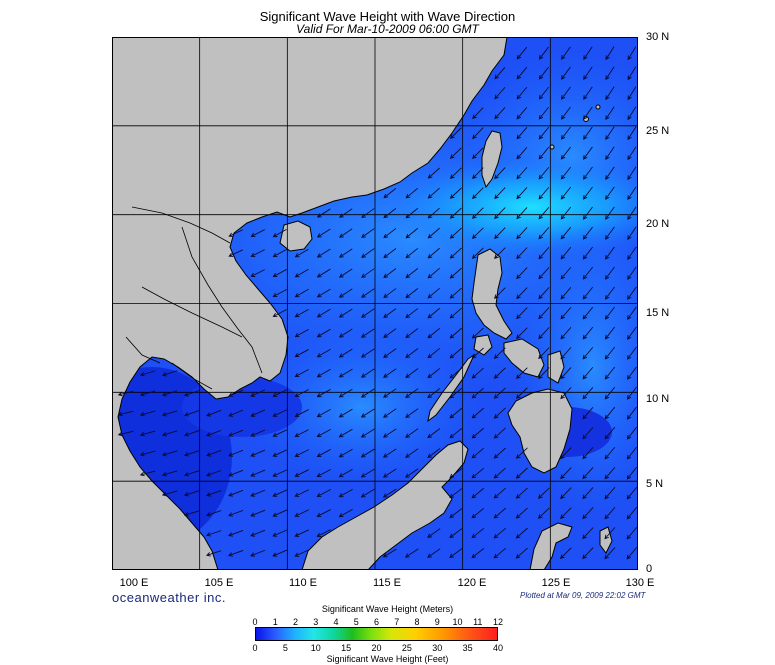  I want to click on lat-label-5: 5 N, so click(655, 484).